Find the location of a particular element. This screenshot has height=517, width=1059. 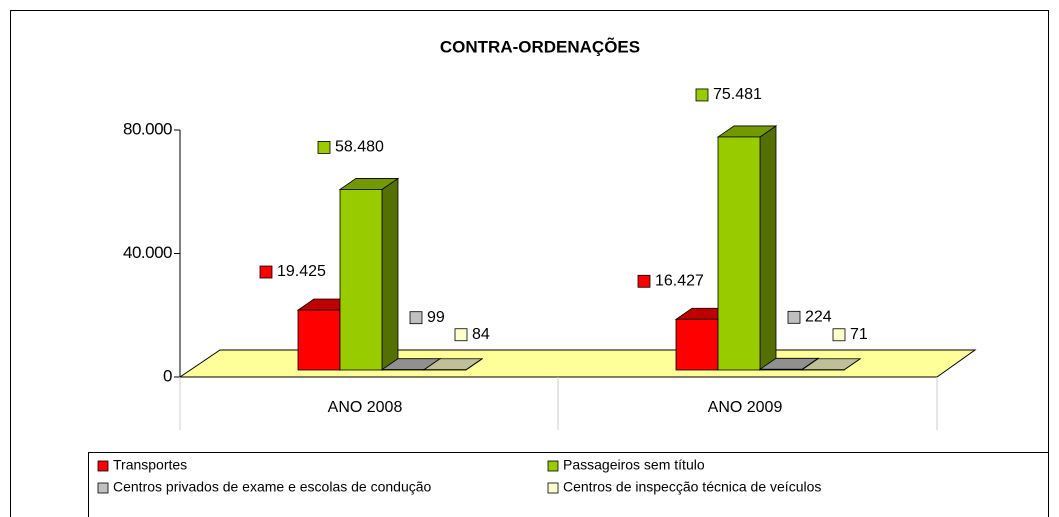

legend-box is located at coordinates (568, 484).